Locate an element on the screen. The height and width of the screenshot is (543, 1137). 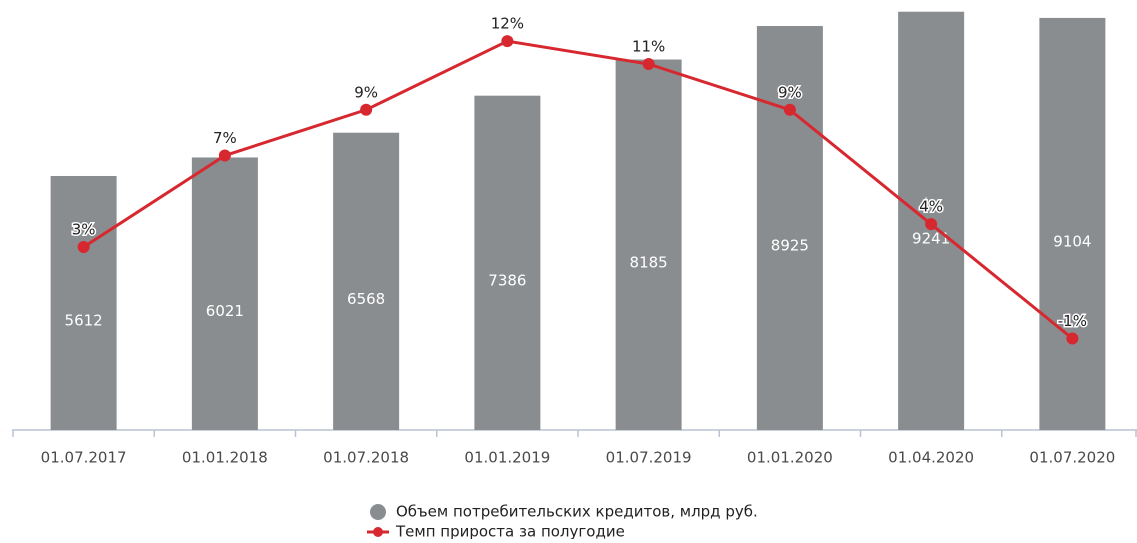
x-tick-label: 01.01.2018 is located at coordinates (225, 458).